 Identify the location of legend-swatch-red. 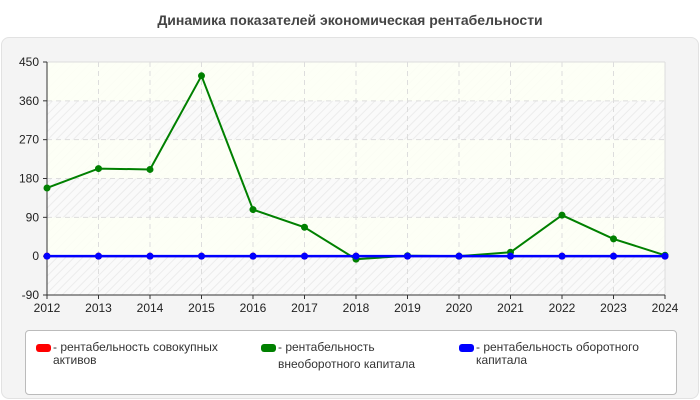
(43, 348).